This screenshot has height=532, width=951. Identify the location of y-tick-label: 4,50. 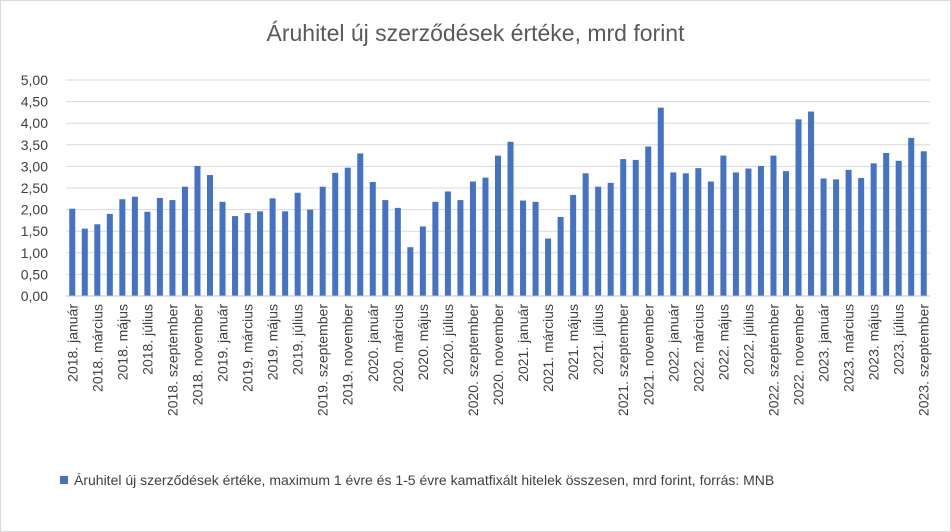
(34, 102).